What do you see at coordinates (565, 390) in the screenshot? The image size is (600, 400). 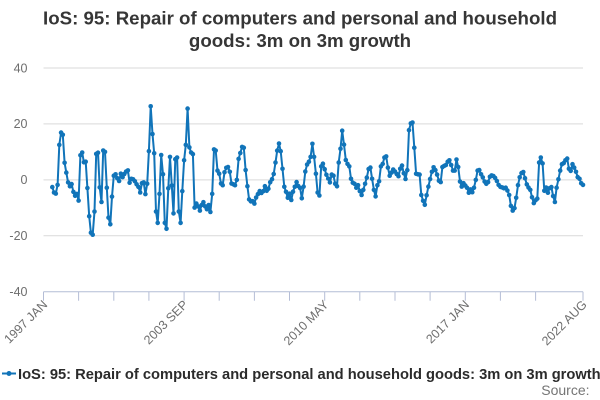 I see `svg-text: Source:` at bounding box center [565, 390].